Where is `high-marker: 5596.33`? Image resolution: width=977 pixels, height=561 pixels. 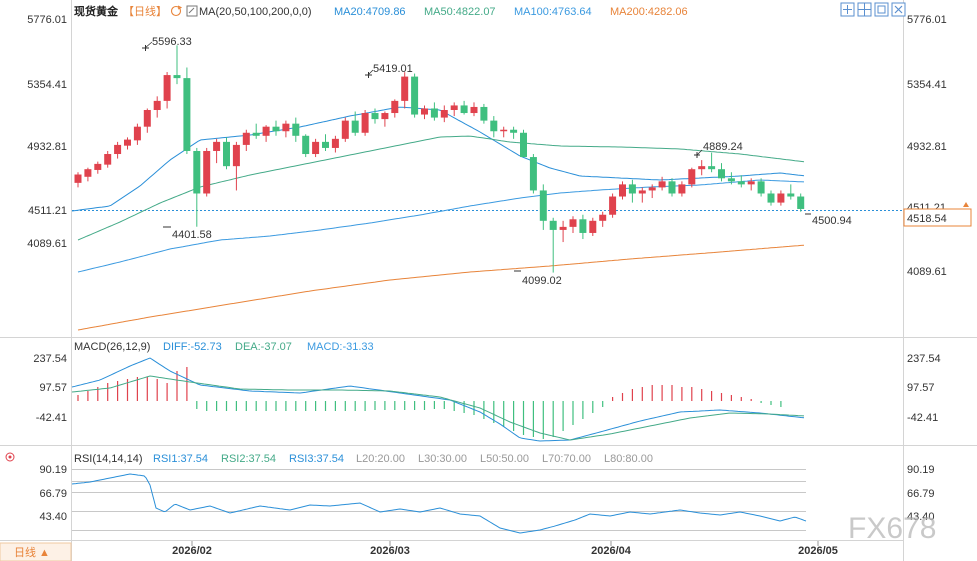
high-marker: 5596.33 is located at coordinates (167, 43).